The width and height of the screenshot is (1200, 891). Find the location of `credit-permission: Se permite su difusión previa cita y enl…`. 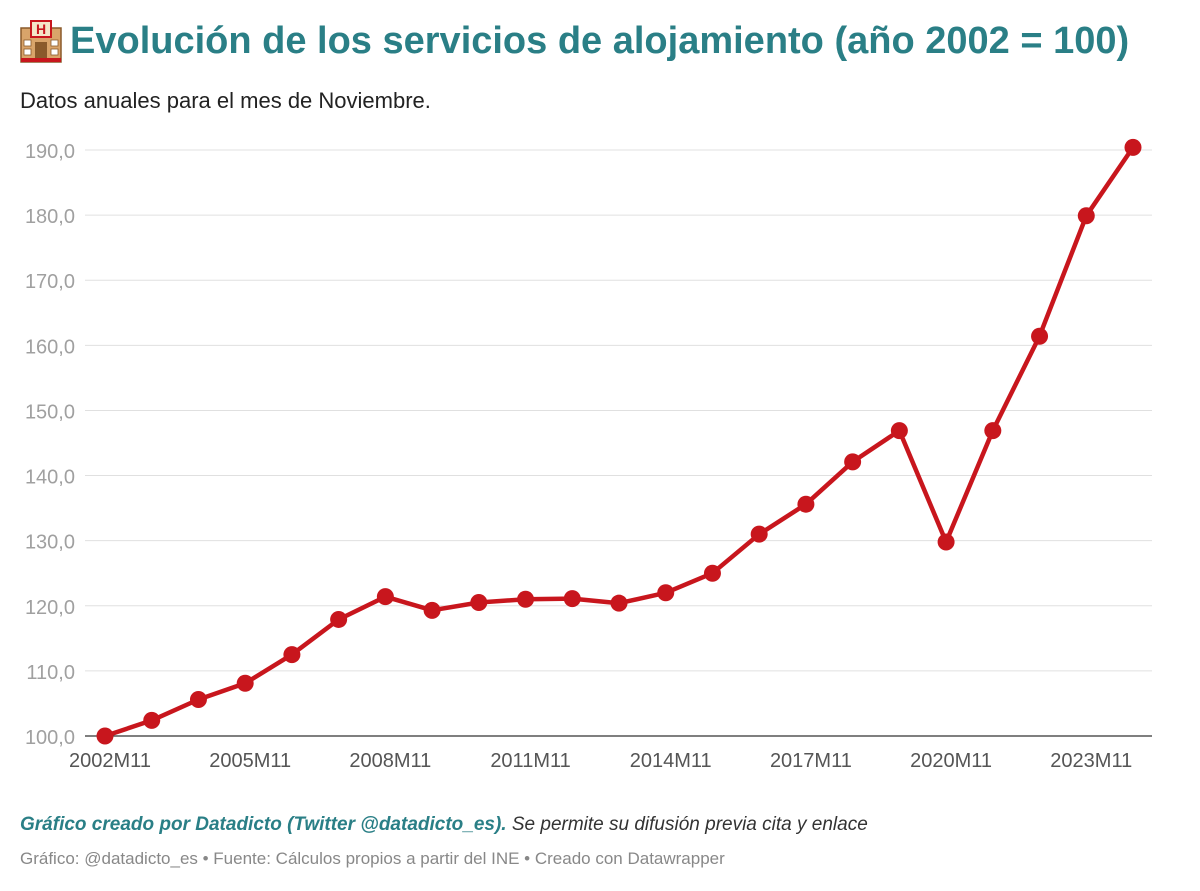

credit-permission: Se permite su difusión previa cita y enl… is located at coordinates (687, 824).